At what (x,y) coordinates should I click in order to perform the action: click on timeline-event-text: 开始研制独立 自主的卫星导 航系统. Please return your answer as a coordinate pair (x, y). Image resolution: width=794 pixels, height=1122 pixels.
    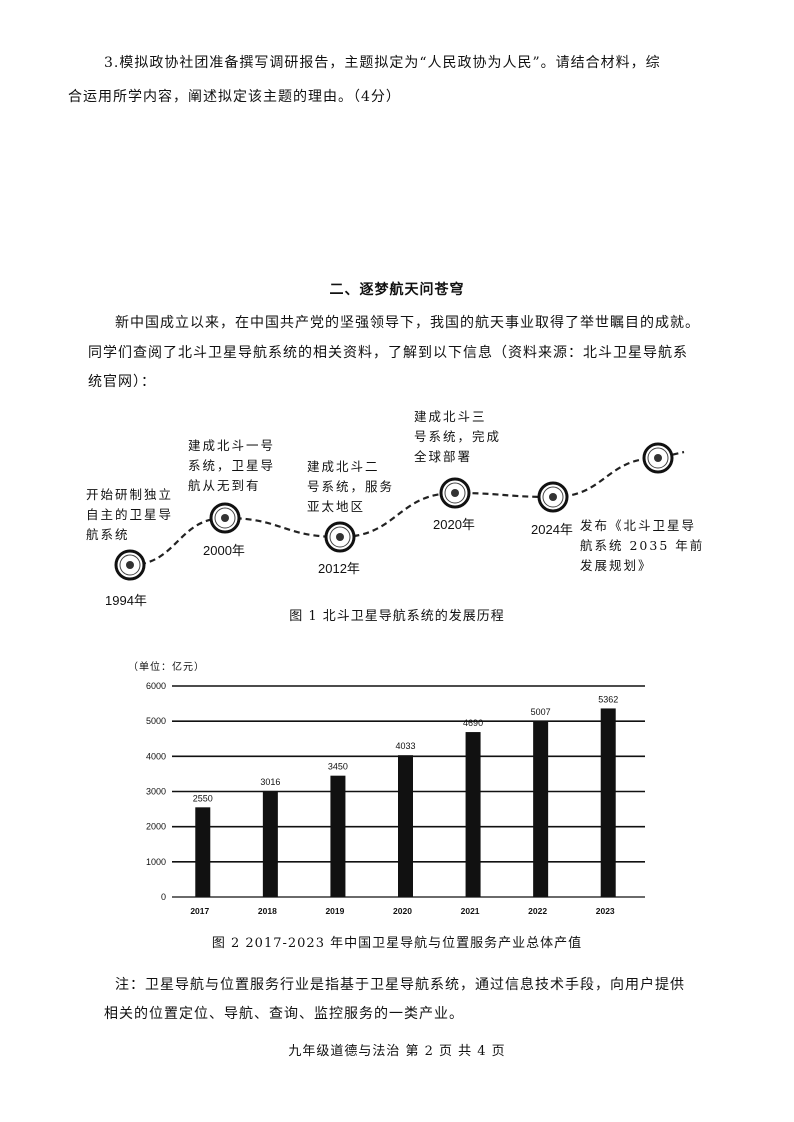
    Looking at the image, I should click on (130, 514).